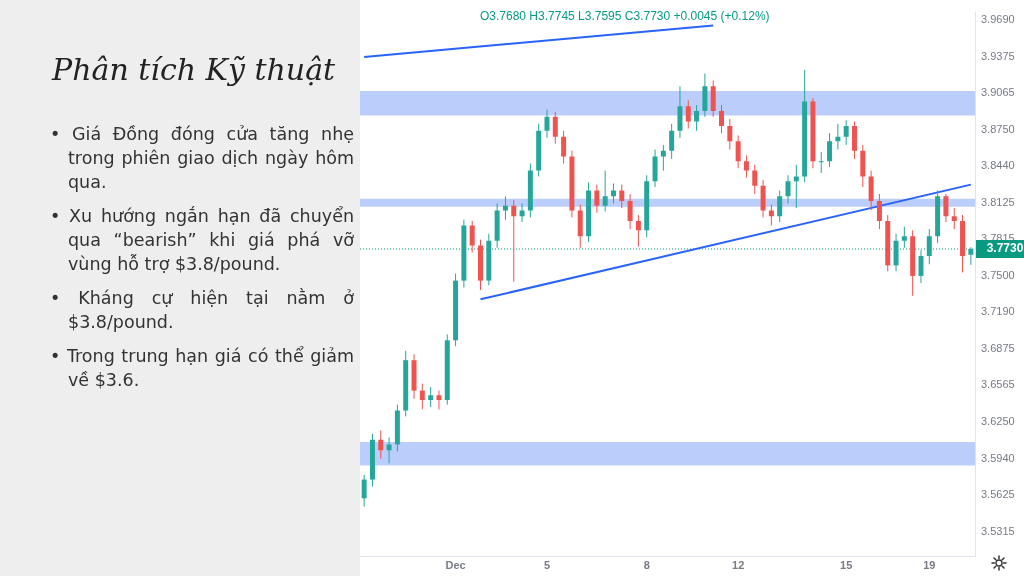 The width and height of the screenshot is (1024, 576). I want to click on text: Phân tích Kỹ thuật, so click(194, 69).